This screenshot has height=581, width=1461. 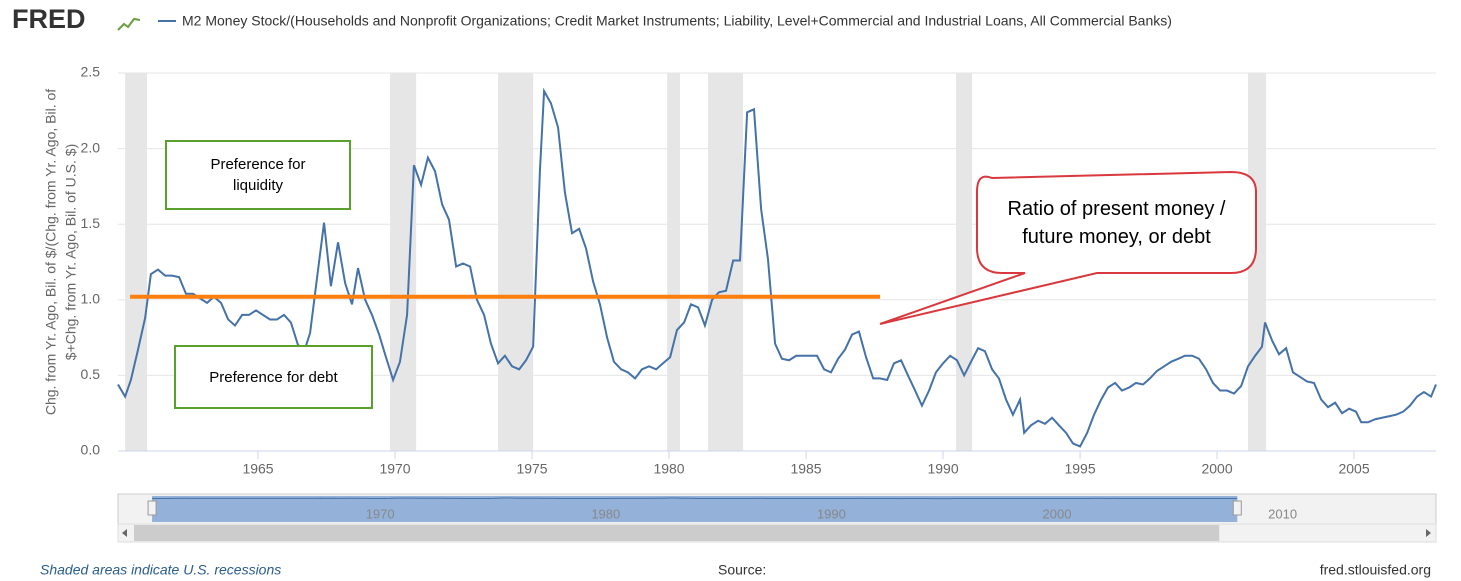 I want to click on x-tick-label: 1980, so click(x=668, y=469).